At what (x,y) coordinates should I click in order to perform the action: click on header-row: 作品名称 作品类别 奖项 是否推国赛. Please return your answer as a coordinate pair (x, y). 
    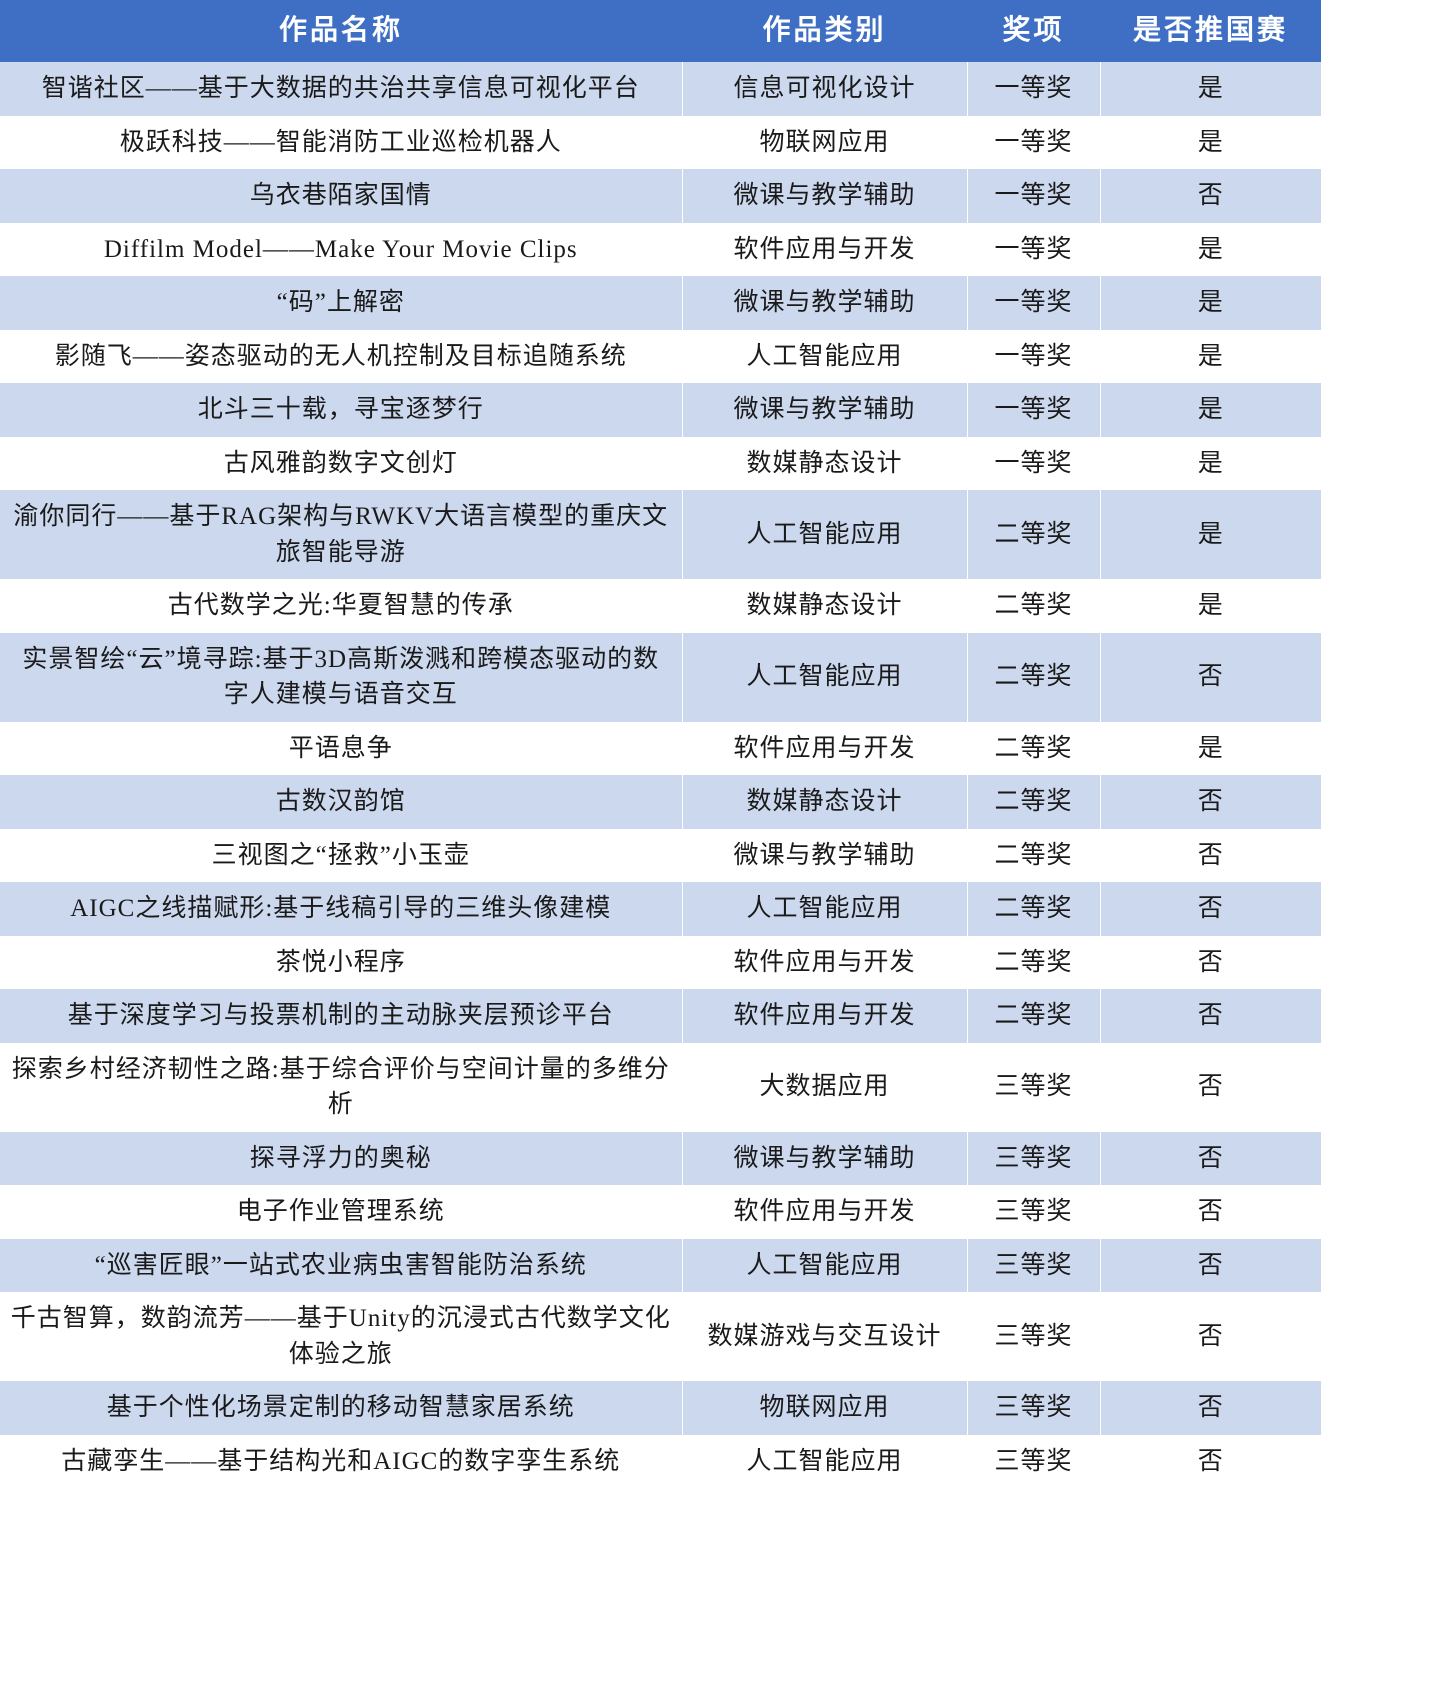
    Looking at the image, I should click on (660, 31).